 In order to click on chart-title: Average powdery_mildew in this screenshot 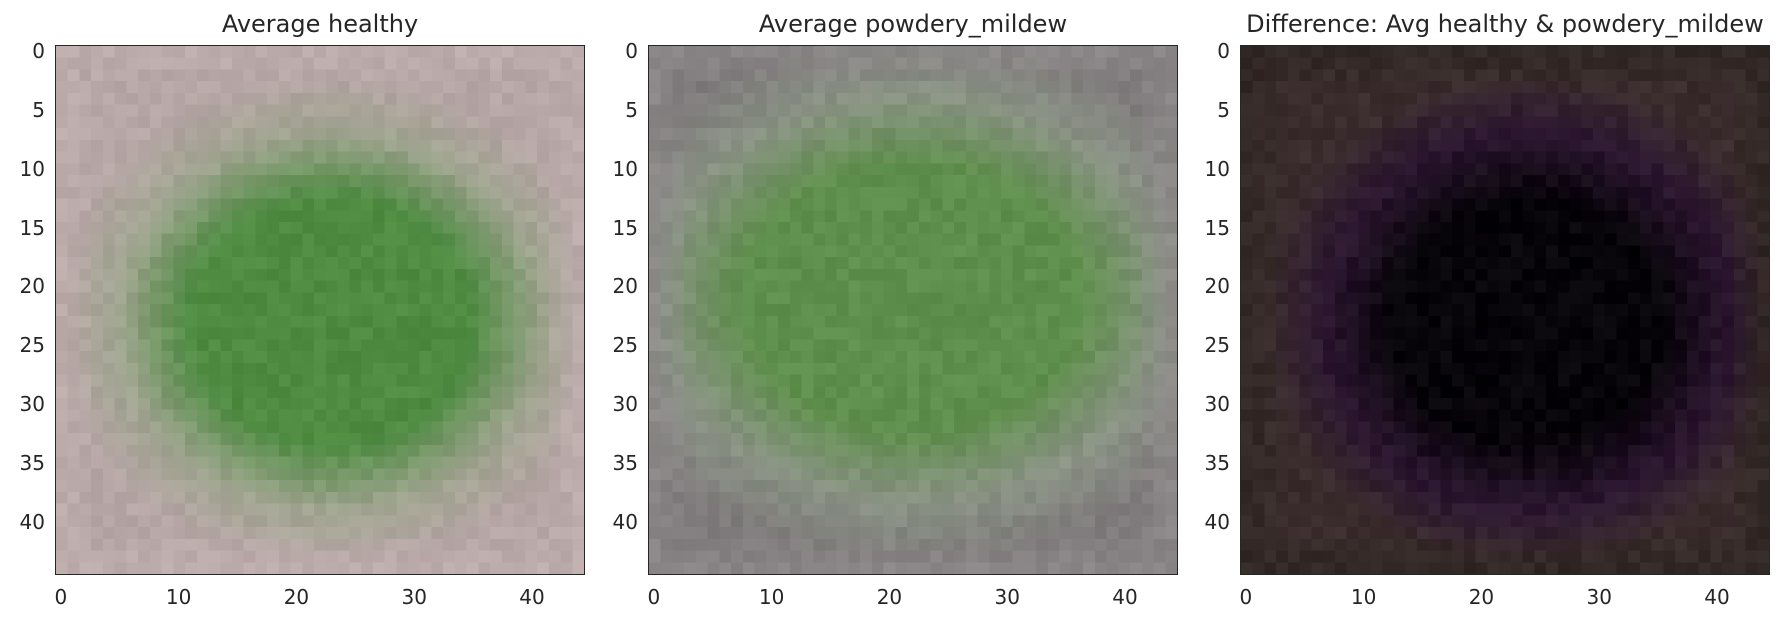, I will do `click(913, 24)`.